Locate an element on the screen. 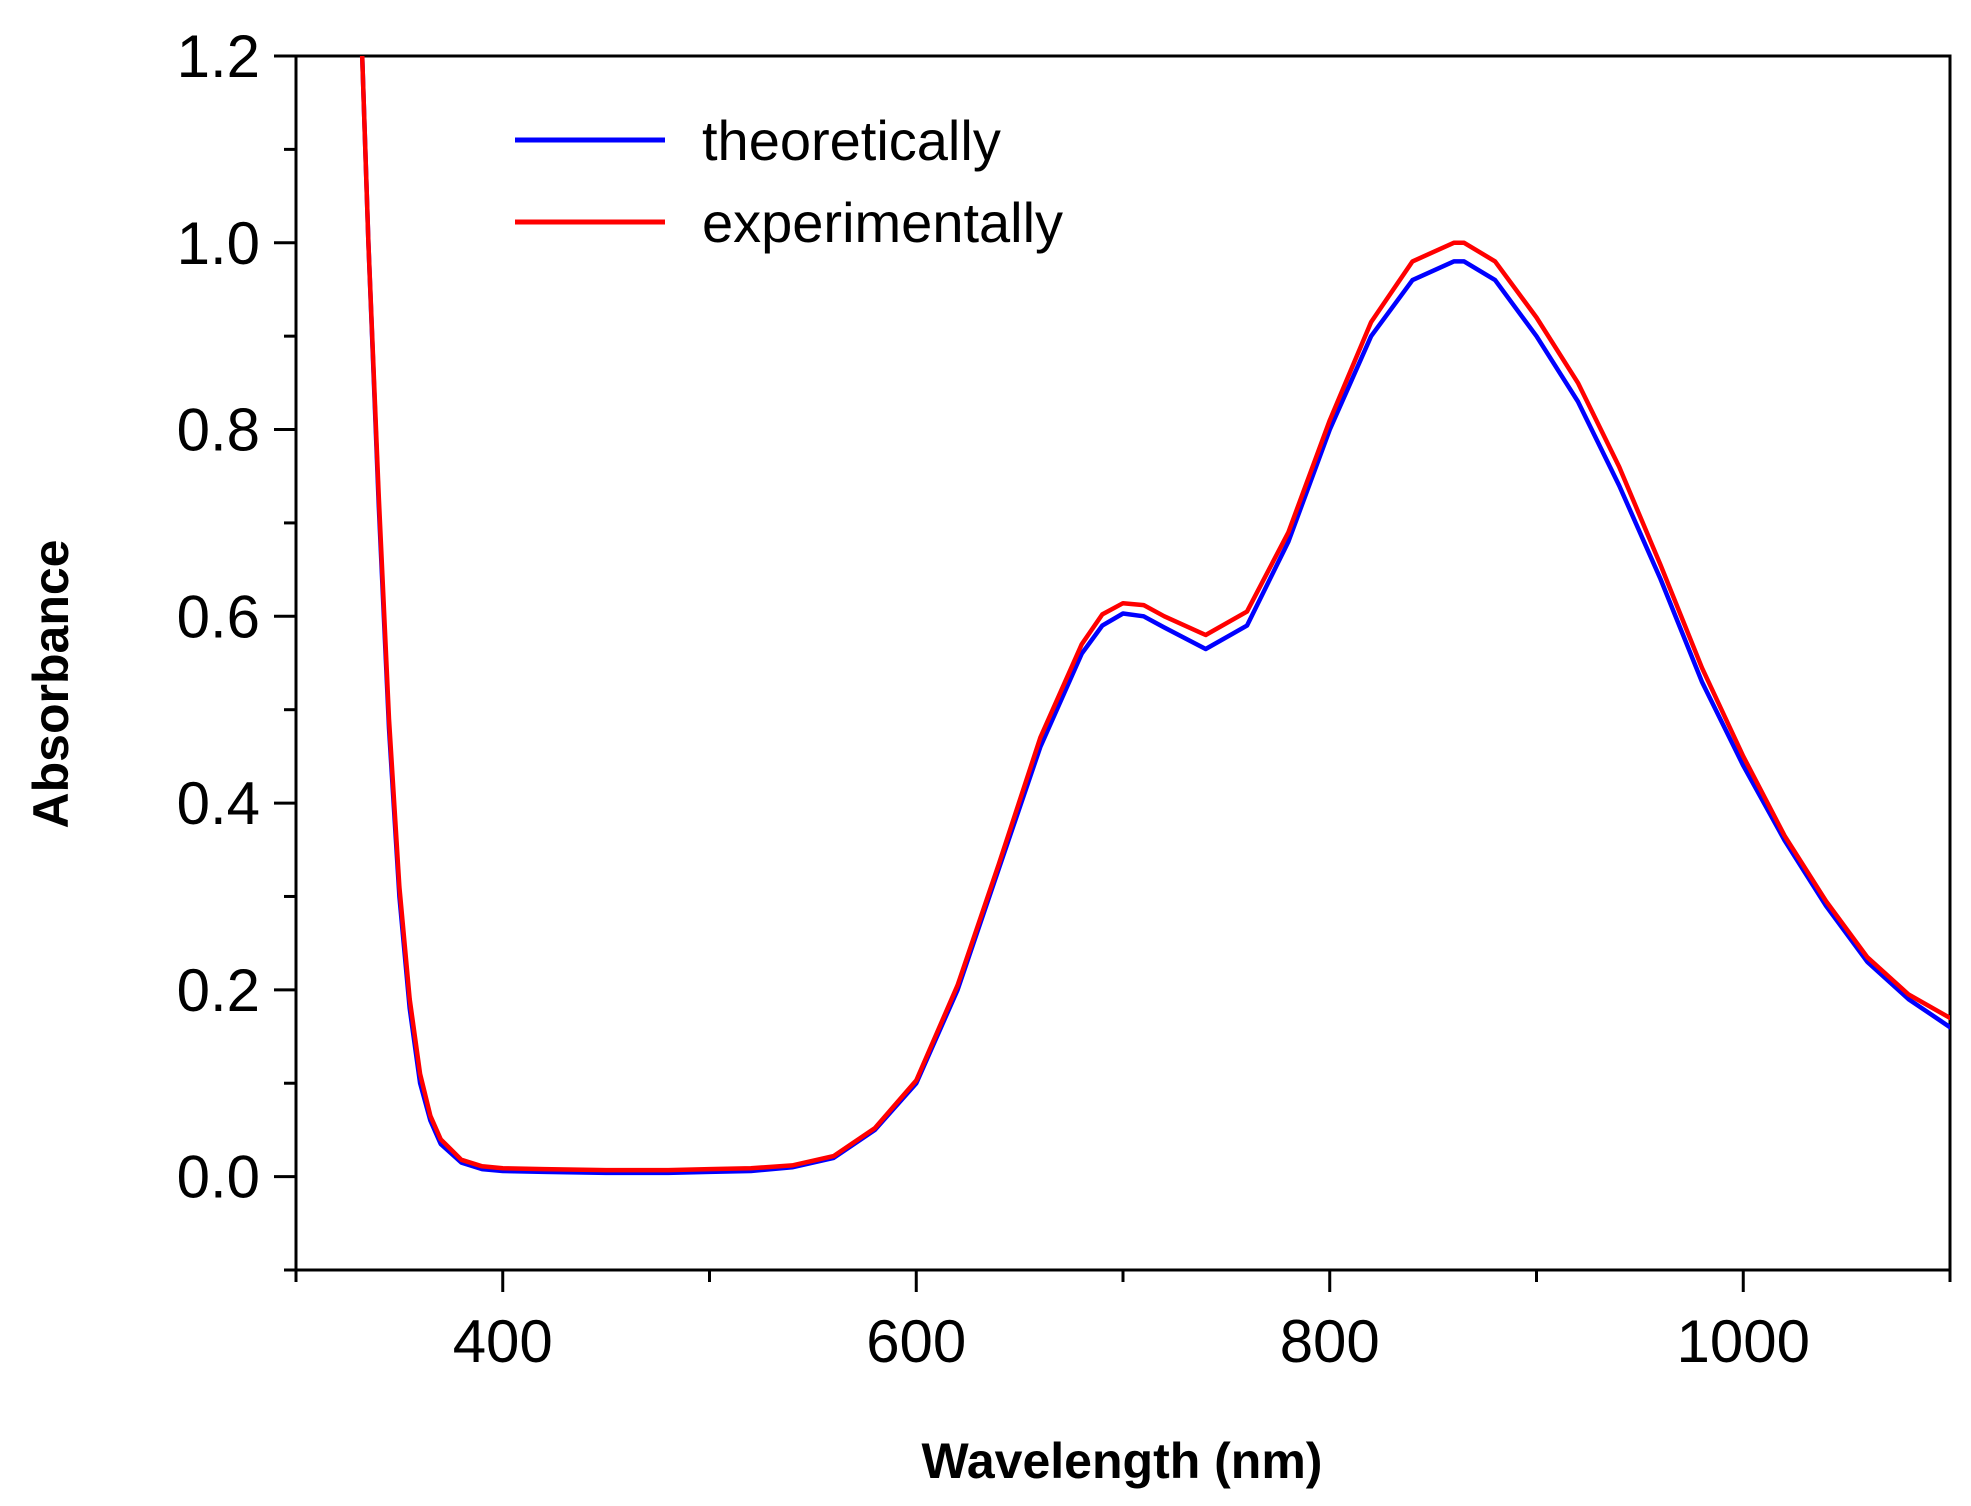 The image size is (1971, 1506). y-tick-label: 0.6 is located at coordinates (218, 616).